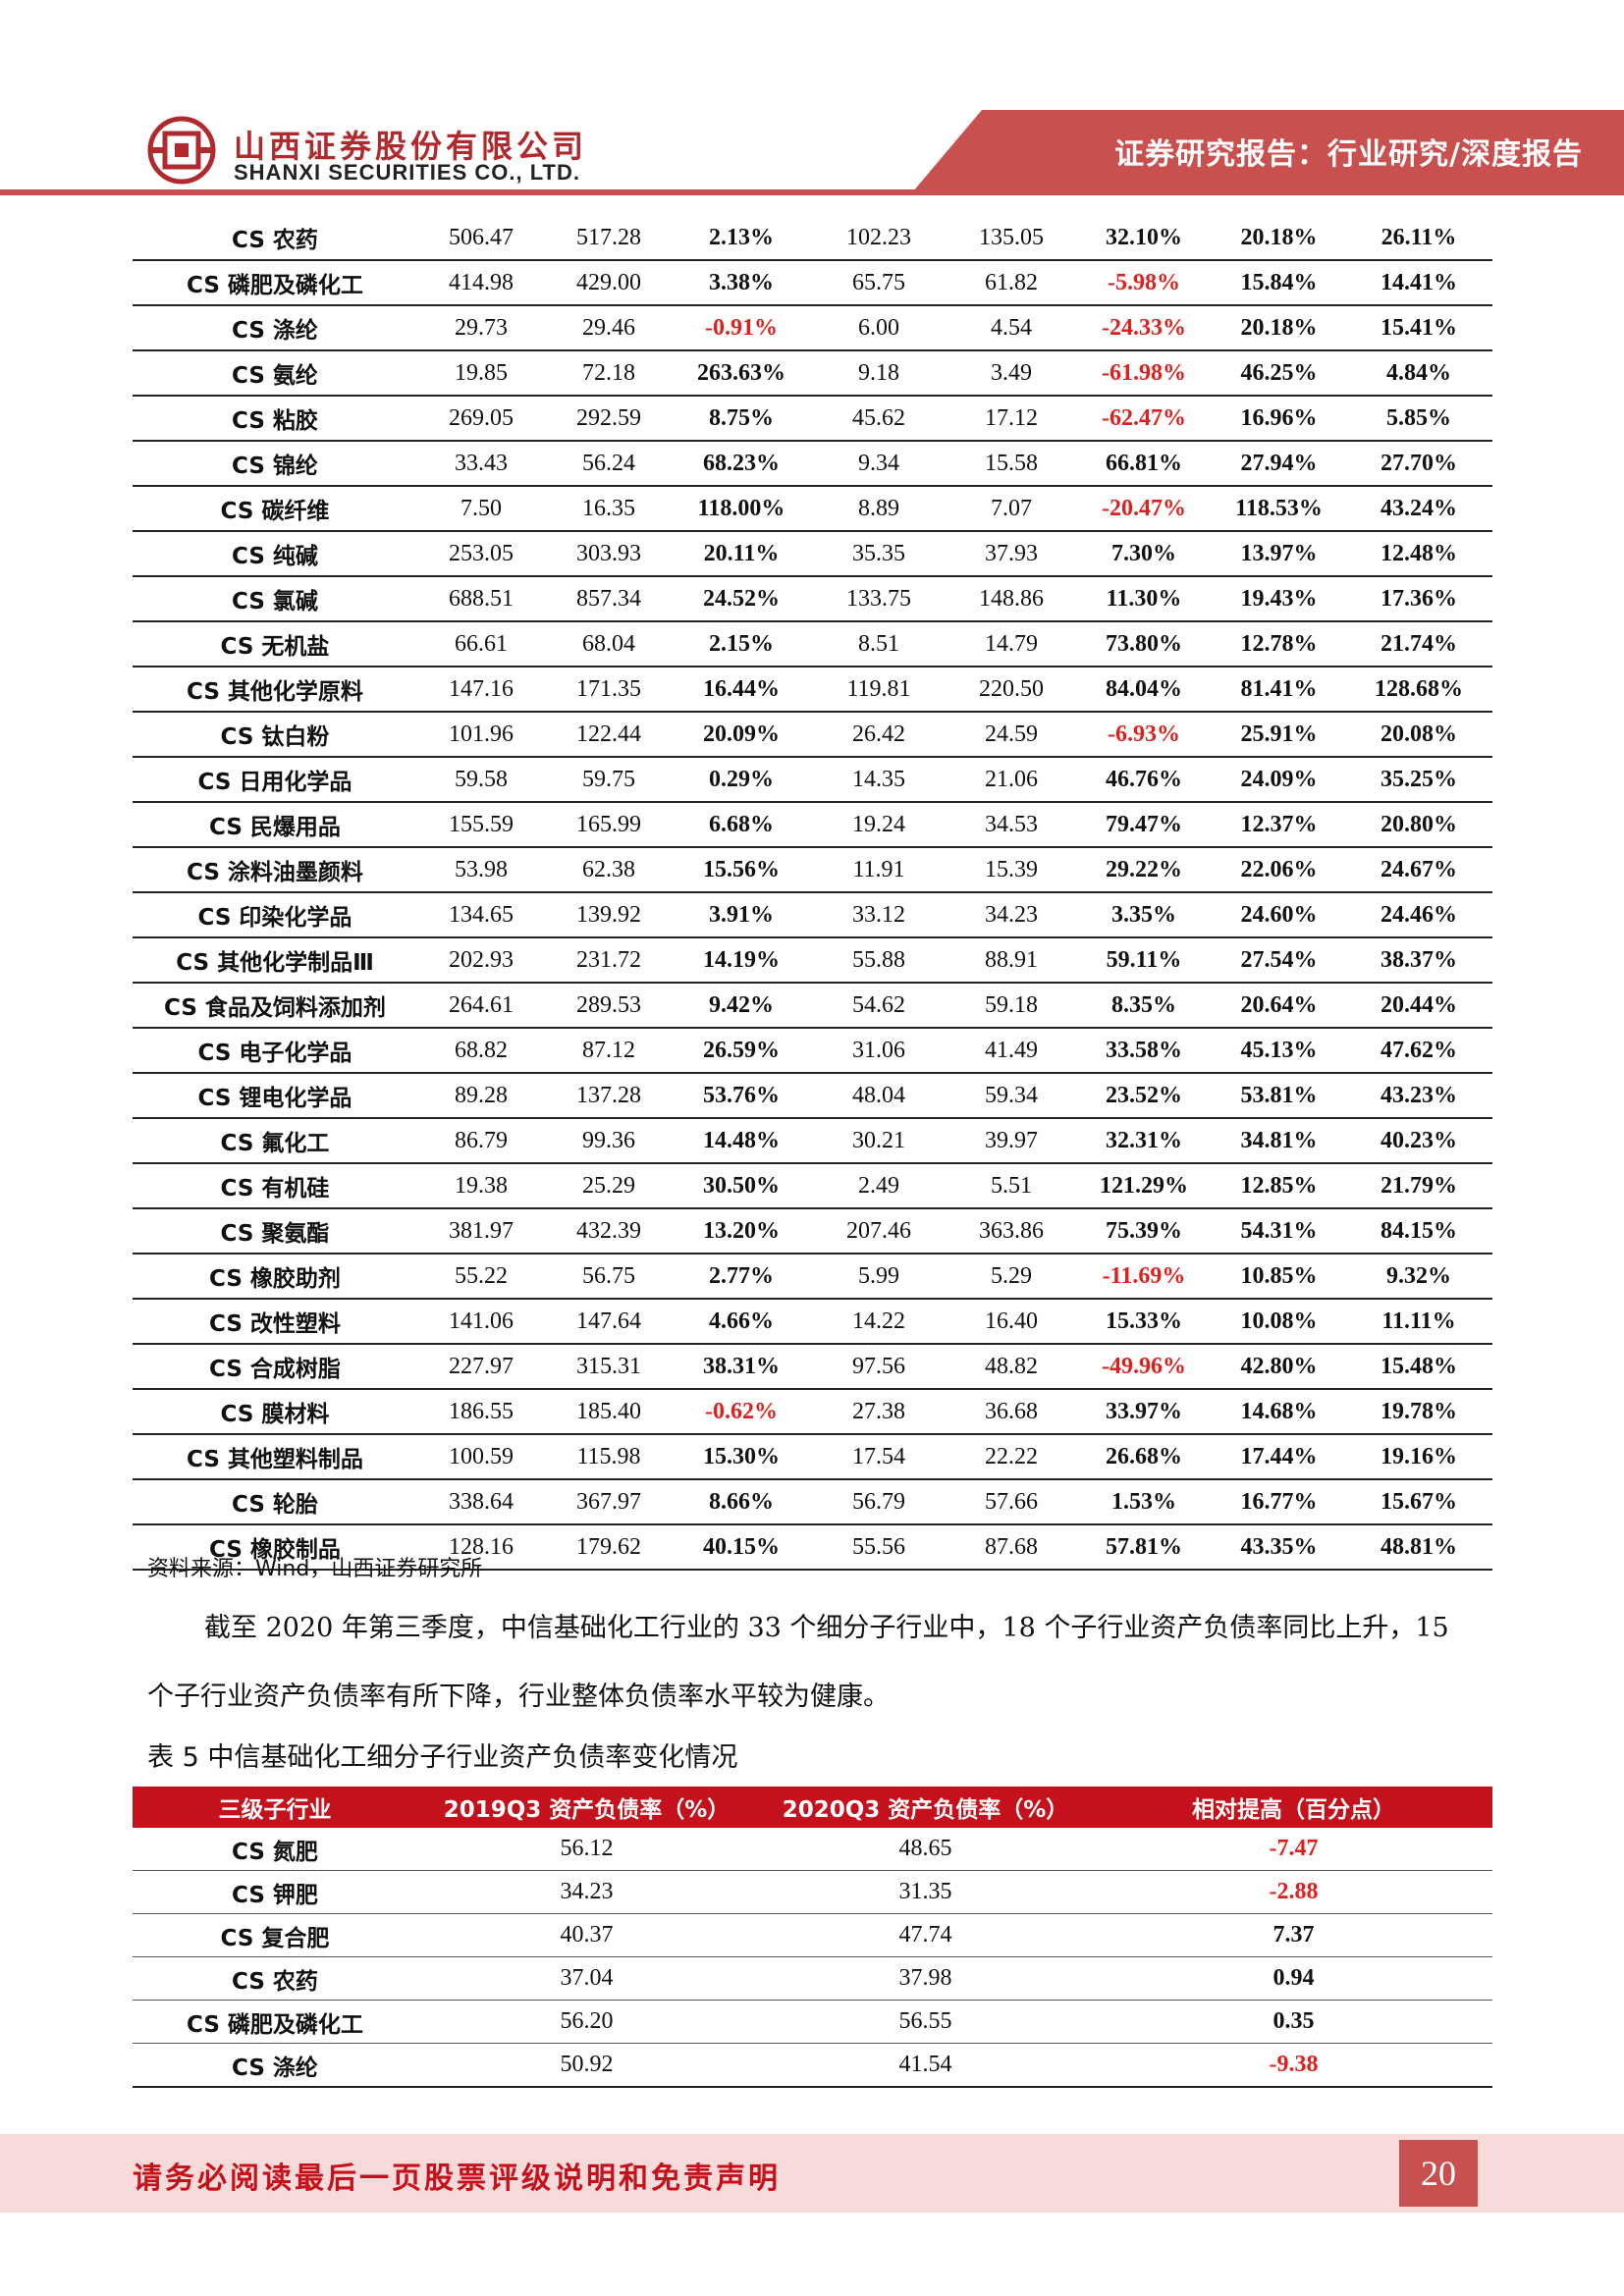 Image resolution: width=1624 pixels, height=2296 pixels. I want to click on table-cell: 5.99, so click(878, 1277).